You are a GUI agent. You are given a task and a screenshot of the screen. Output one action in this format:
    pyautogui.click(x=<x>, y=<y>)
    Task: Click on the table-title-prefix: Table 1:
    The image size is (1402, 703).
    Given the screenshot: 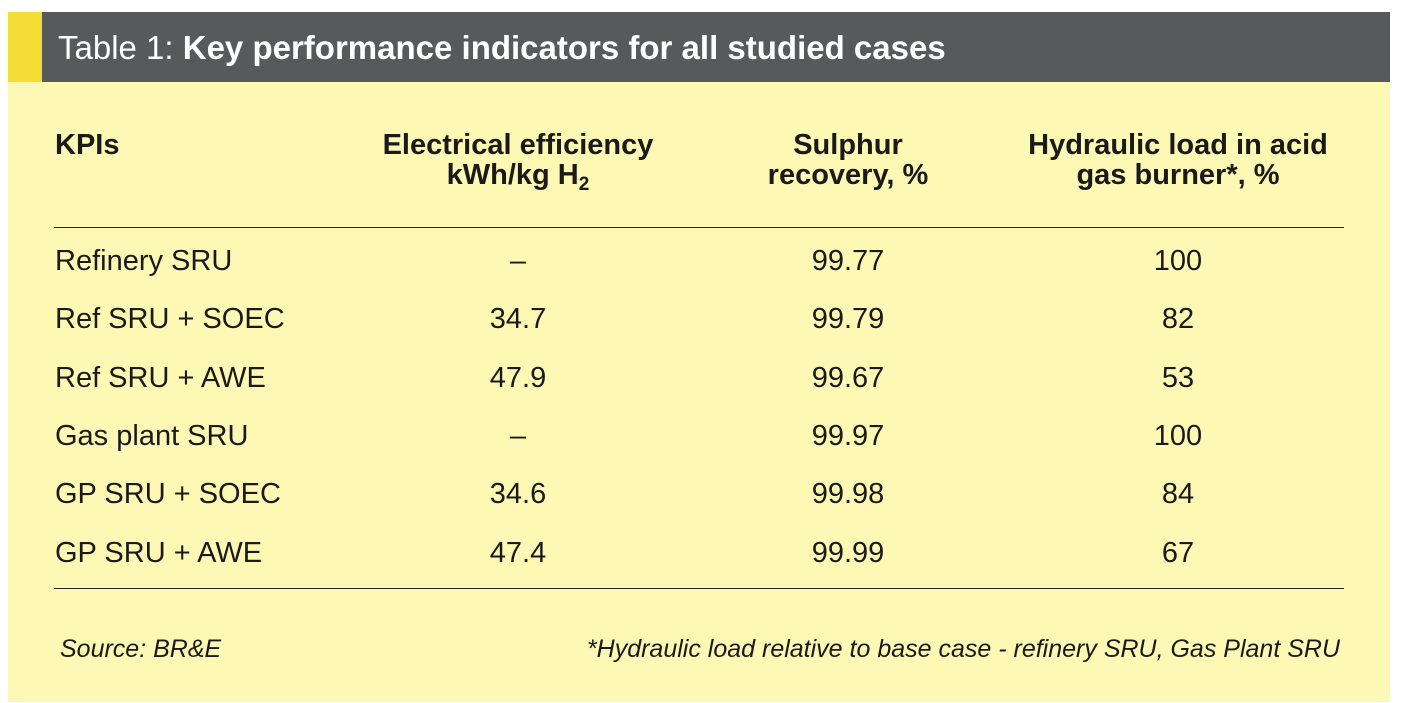 What is the action you would take?
    pyautogui.click(x=120, y=47)
    